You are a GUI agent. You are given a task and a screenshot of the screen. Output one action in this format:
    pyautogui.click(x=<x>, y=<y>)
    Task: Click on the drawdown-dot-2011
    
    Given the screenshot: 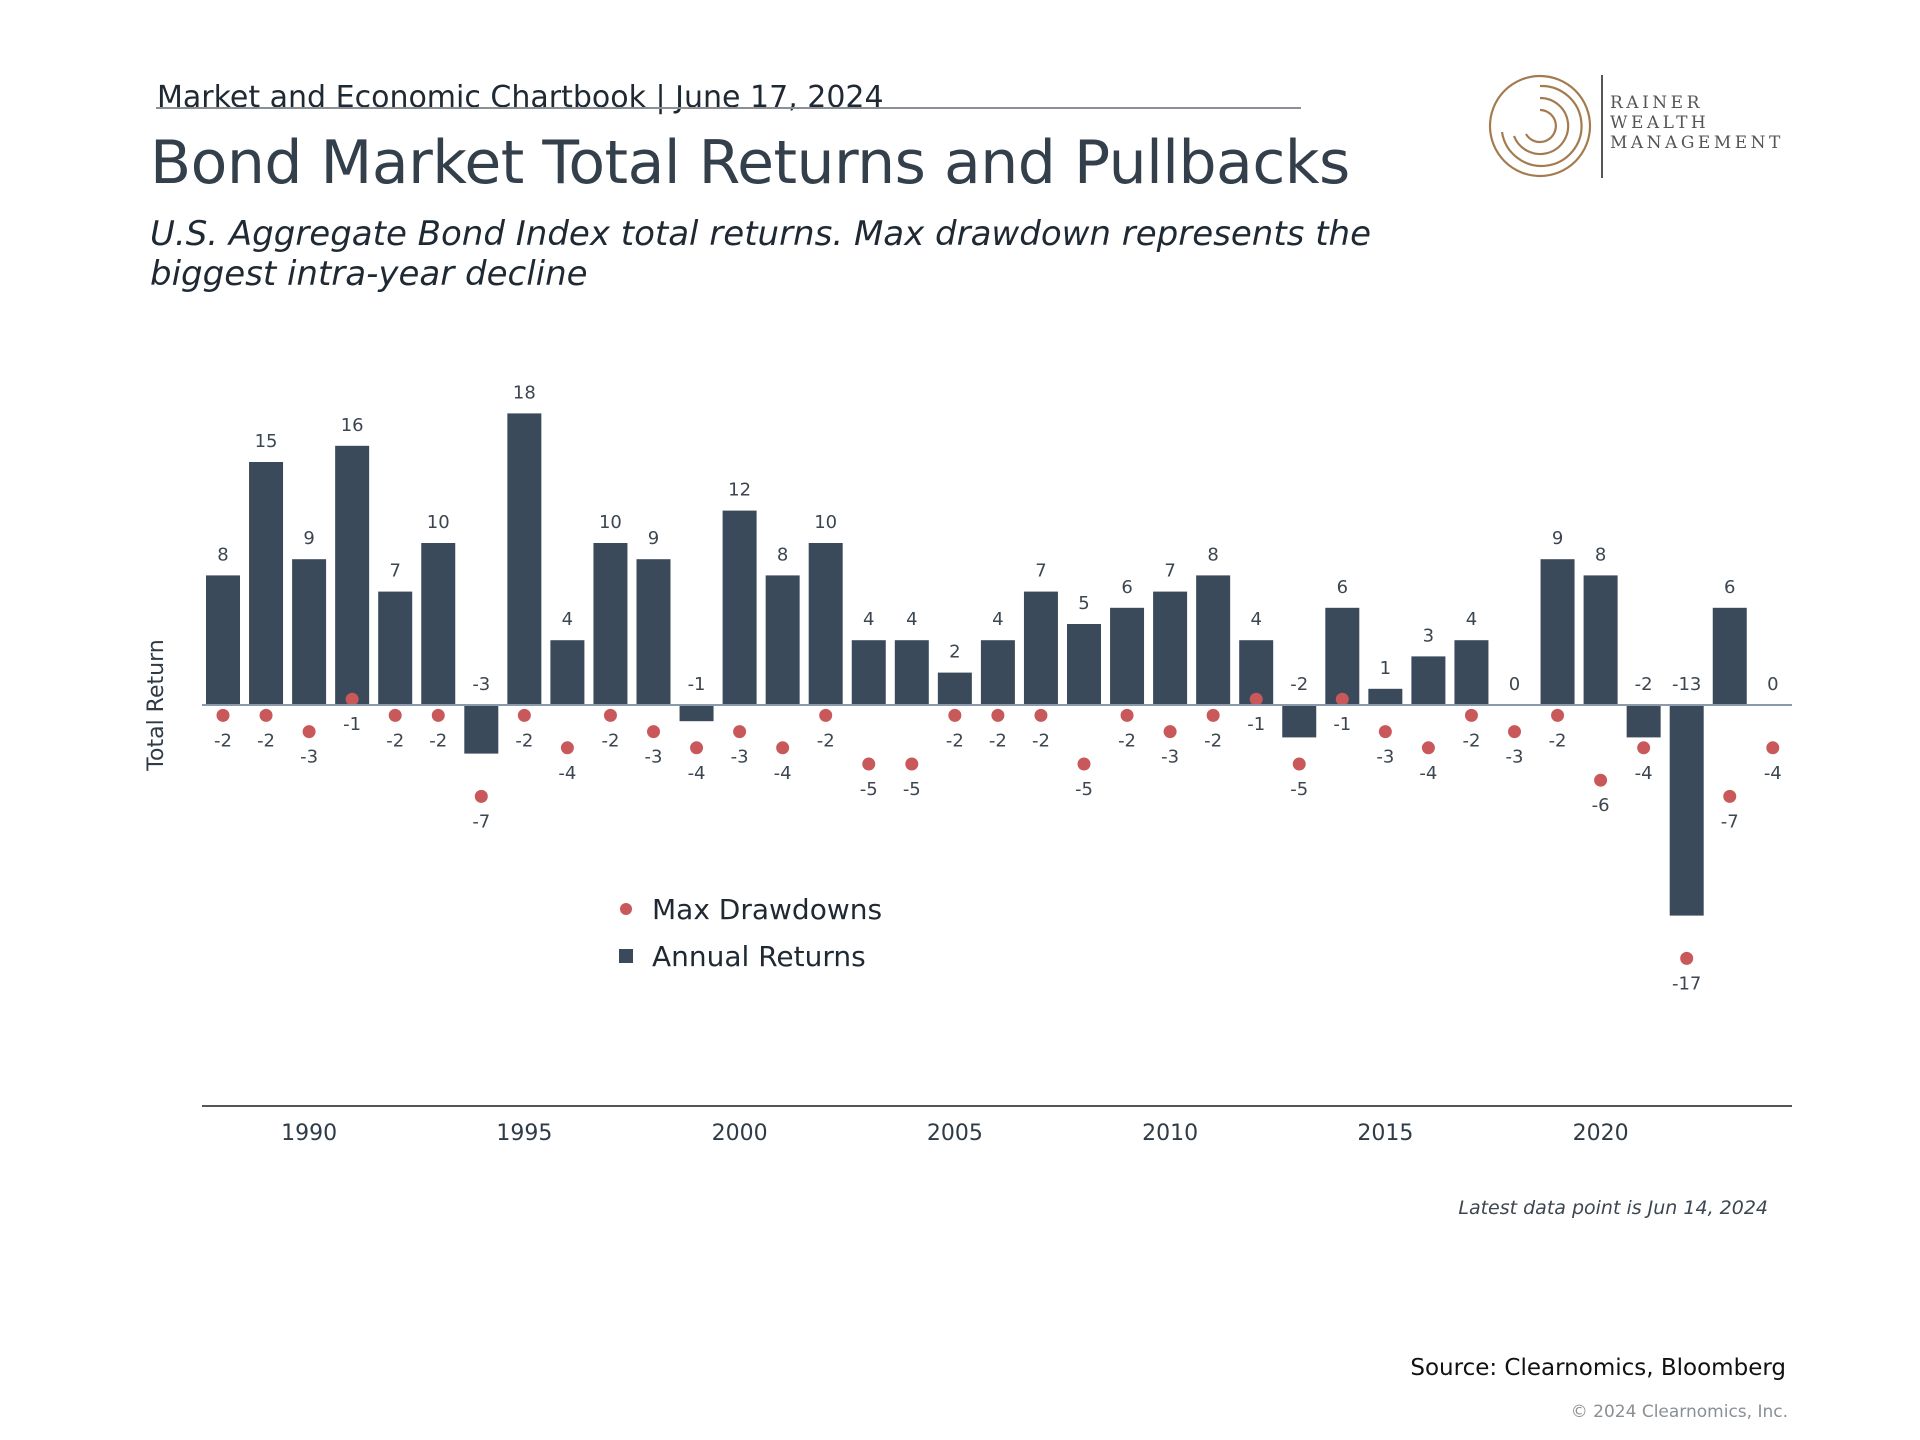 What is the action you would take?
    pyautogui.click(x=1213, y=715)
    